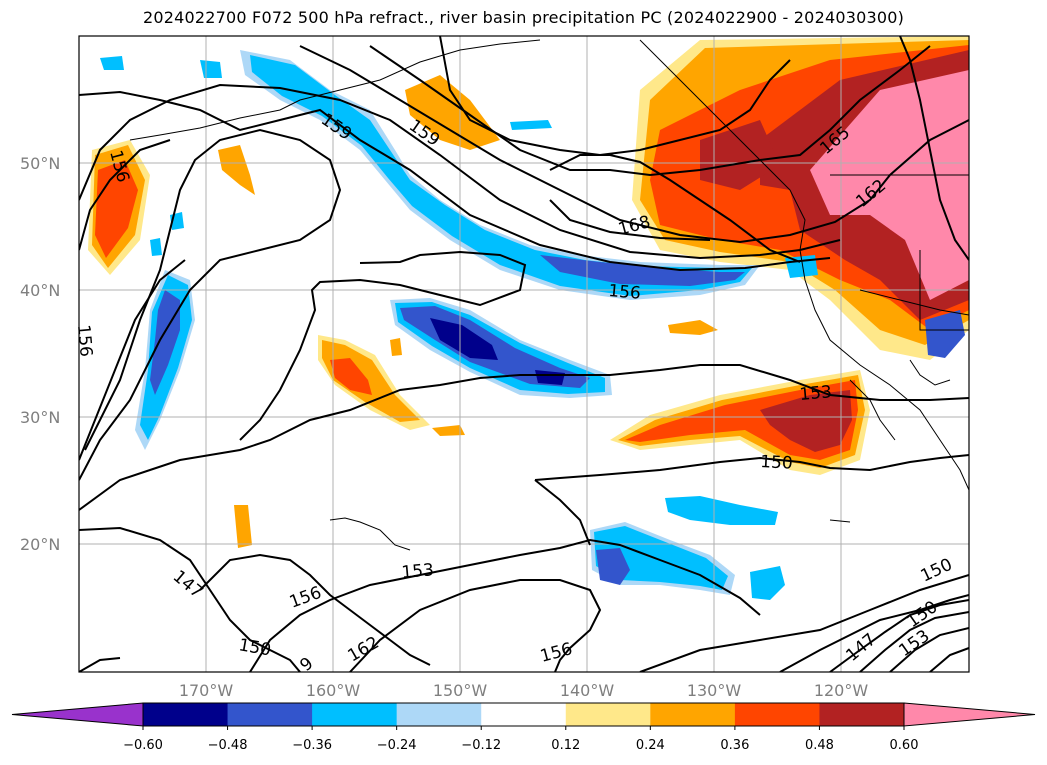  Describe the element at coordinates (904, 745) in the screenshot. I see `colorbar-tick-label: 0.60` at that location.